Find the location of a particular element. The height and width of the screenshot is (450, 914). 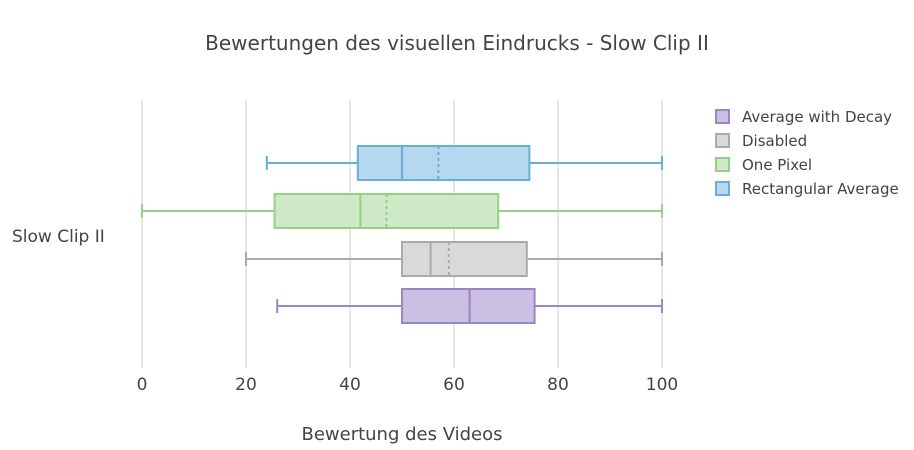

x-tick-label-40: 40 is located at coordinates (350, 385).